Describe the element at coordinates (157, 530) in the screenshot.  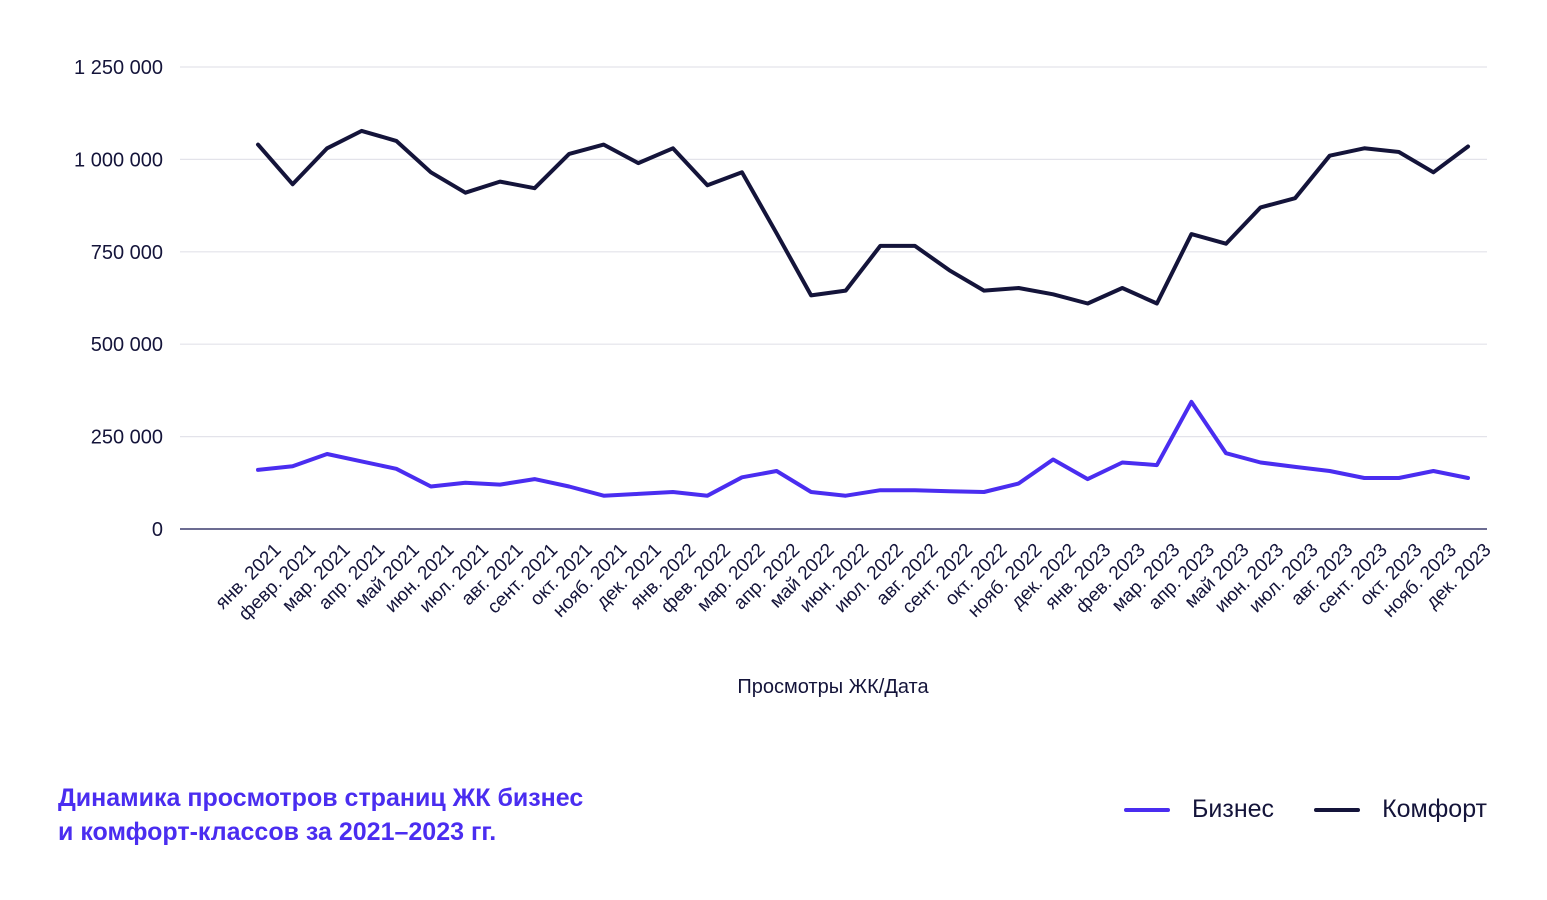
I see `y-tick-label: 0` at that location.